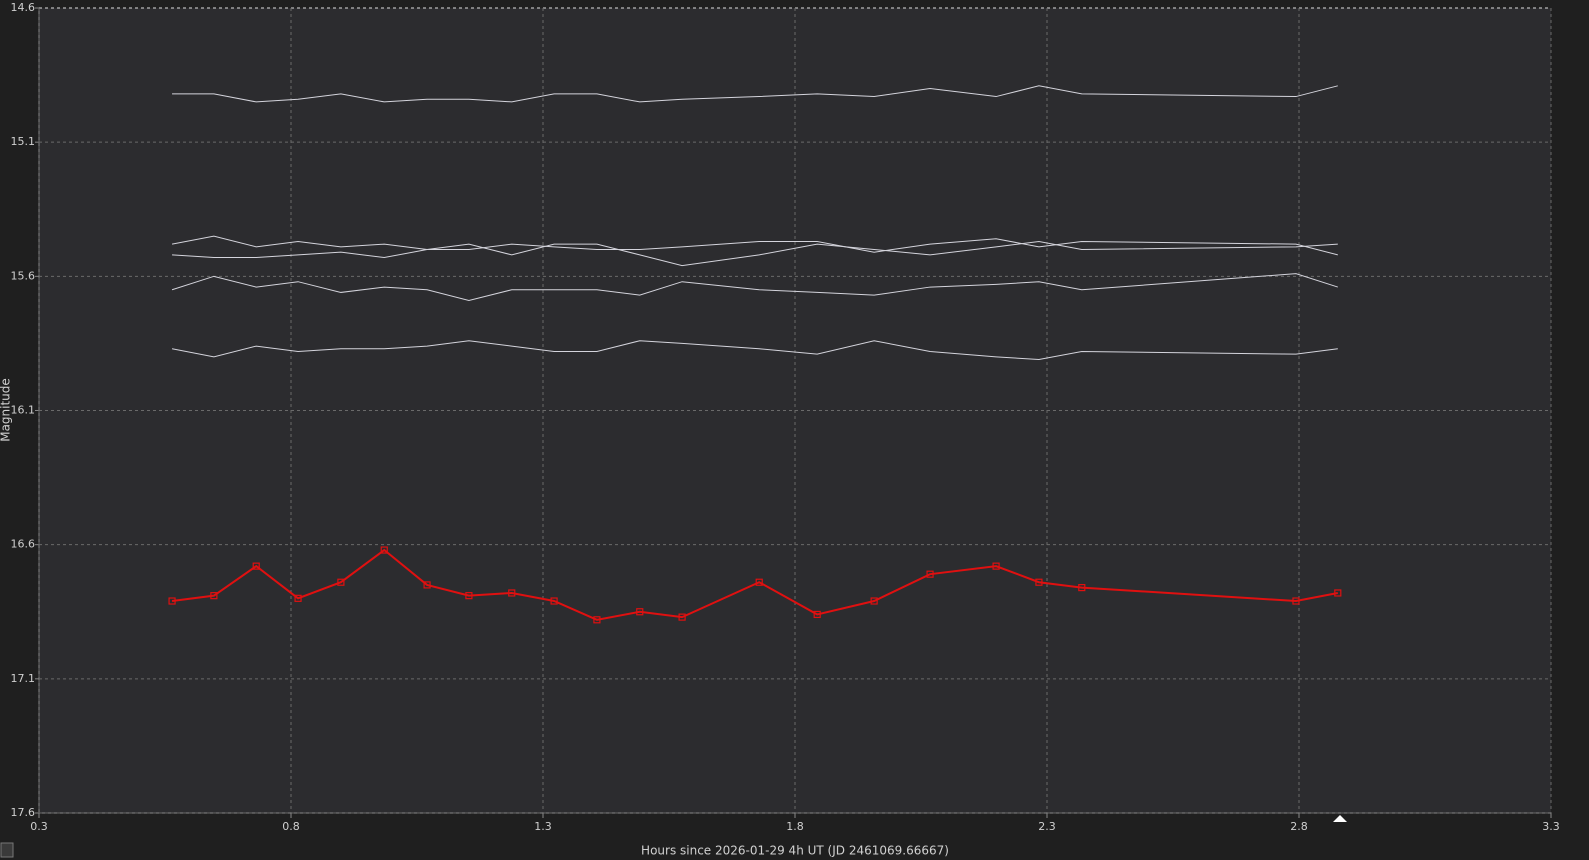  Describe the element at coordinates (1047, 826) in the screenshot. I see `x-tick-label: 2.3` at that location.